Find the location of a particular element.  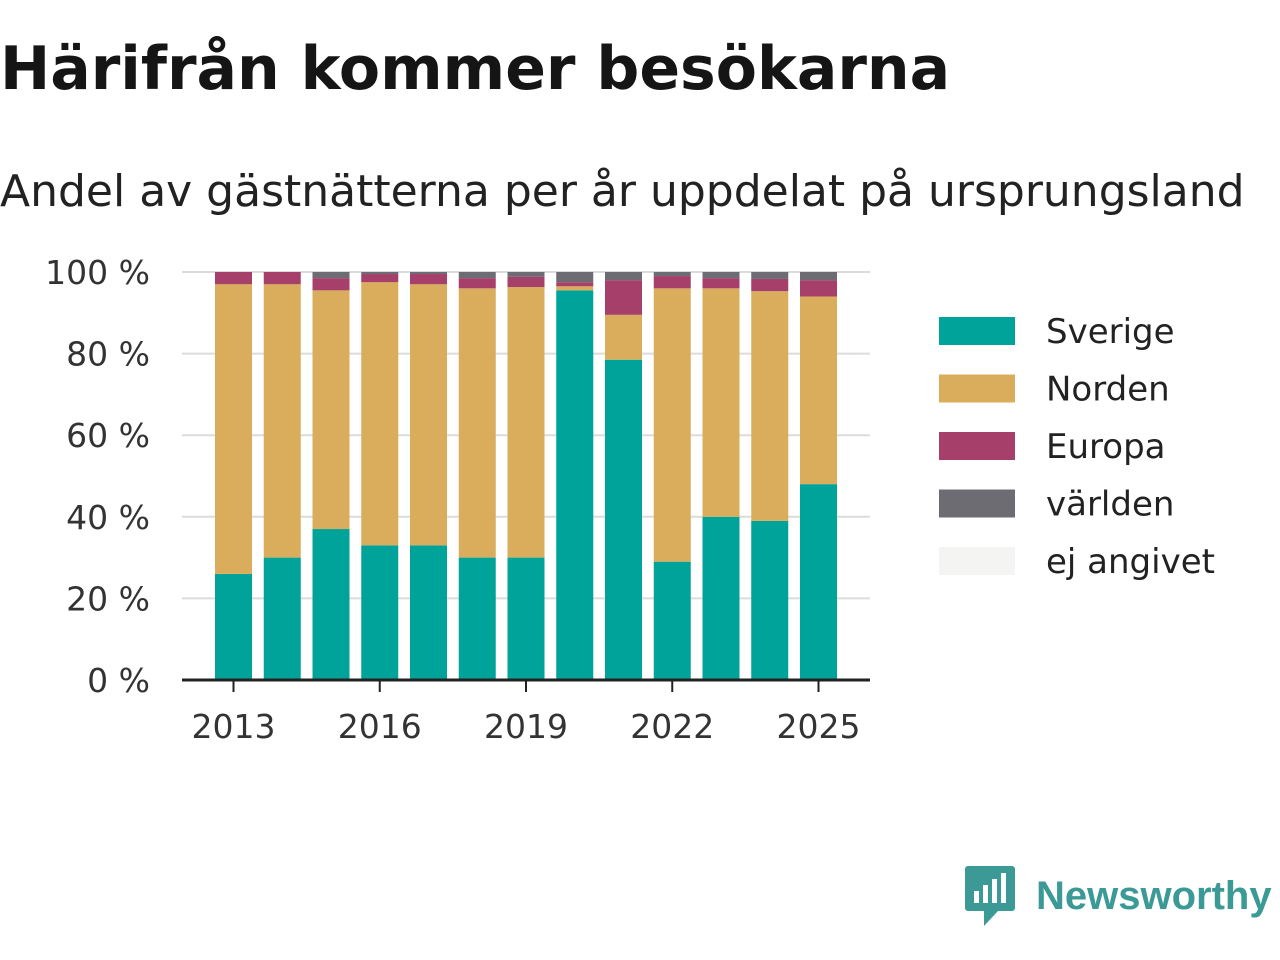

bar-segment-norden-2021 is located at coordinates (623, 337).